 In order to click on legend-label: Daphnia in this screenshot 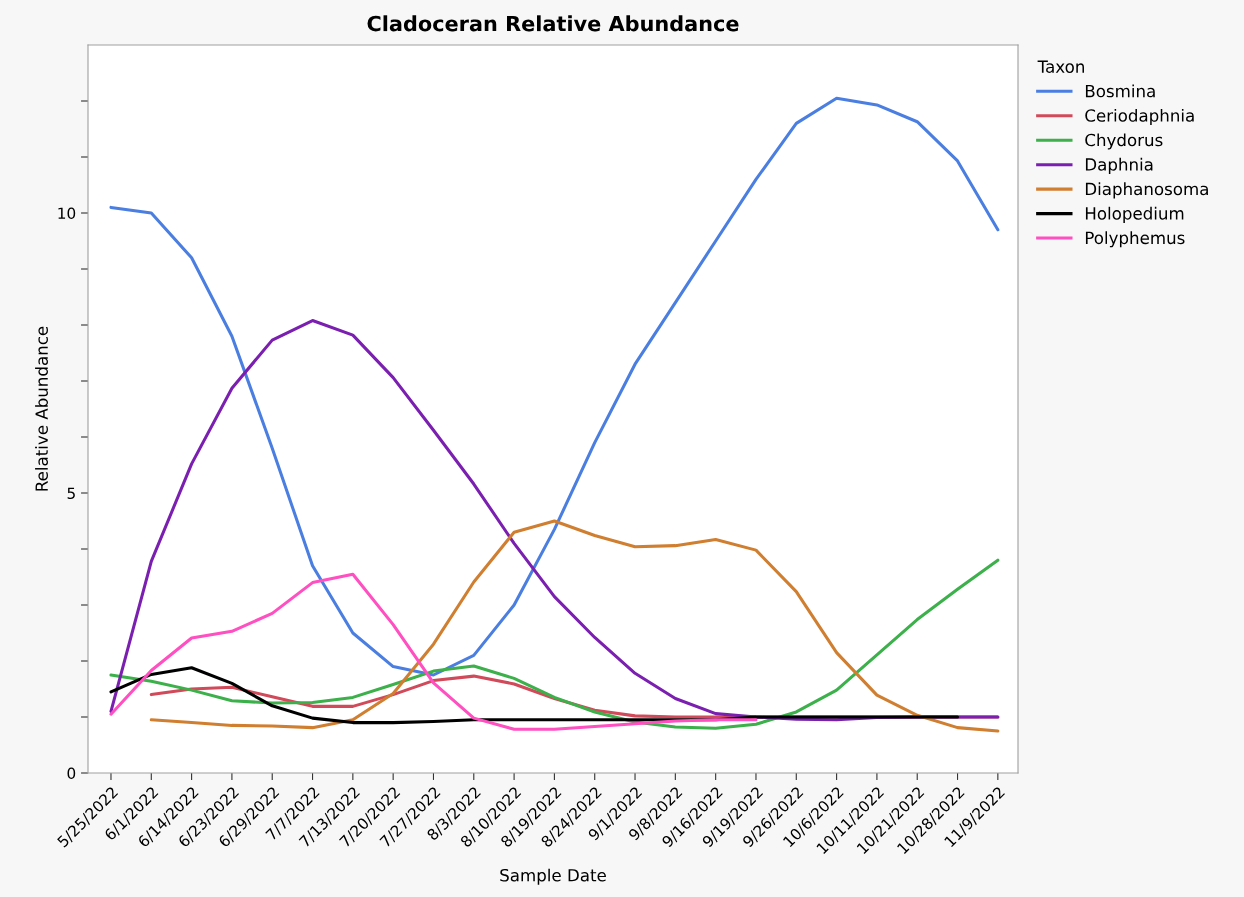, I will do `click(1119, 165)`.